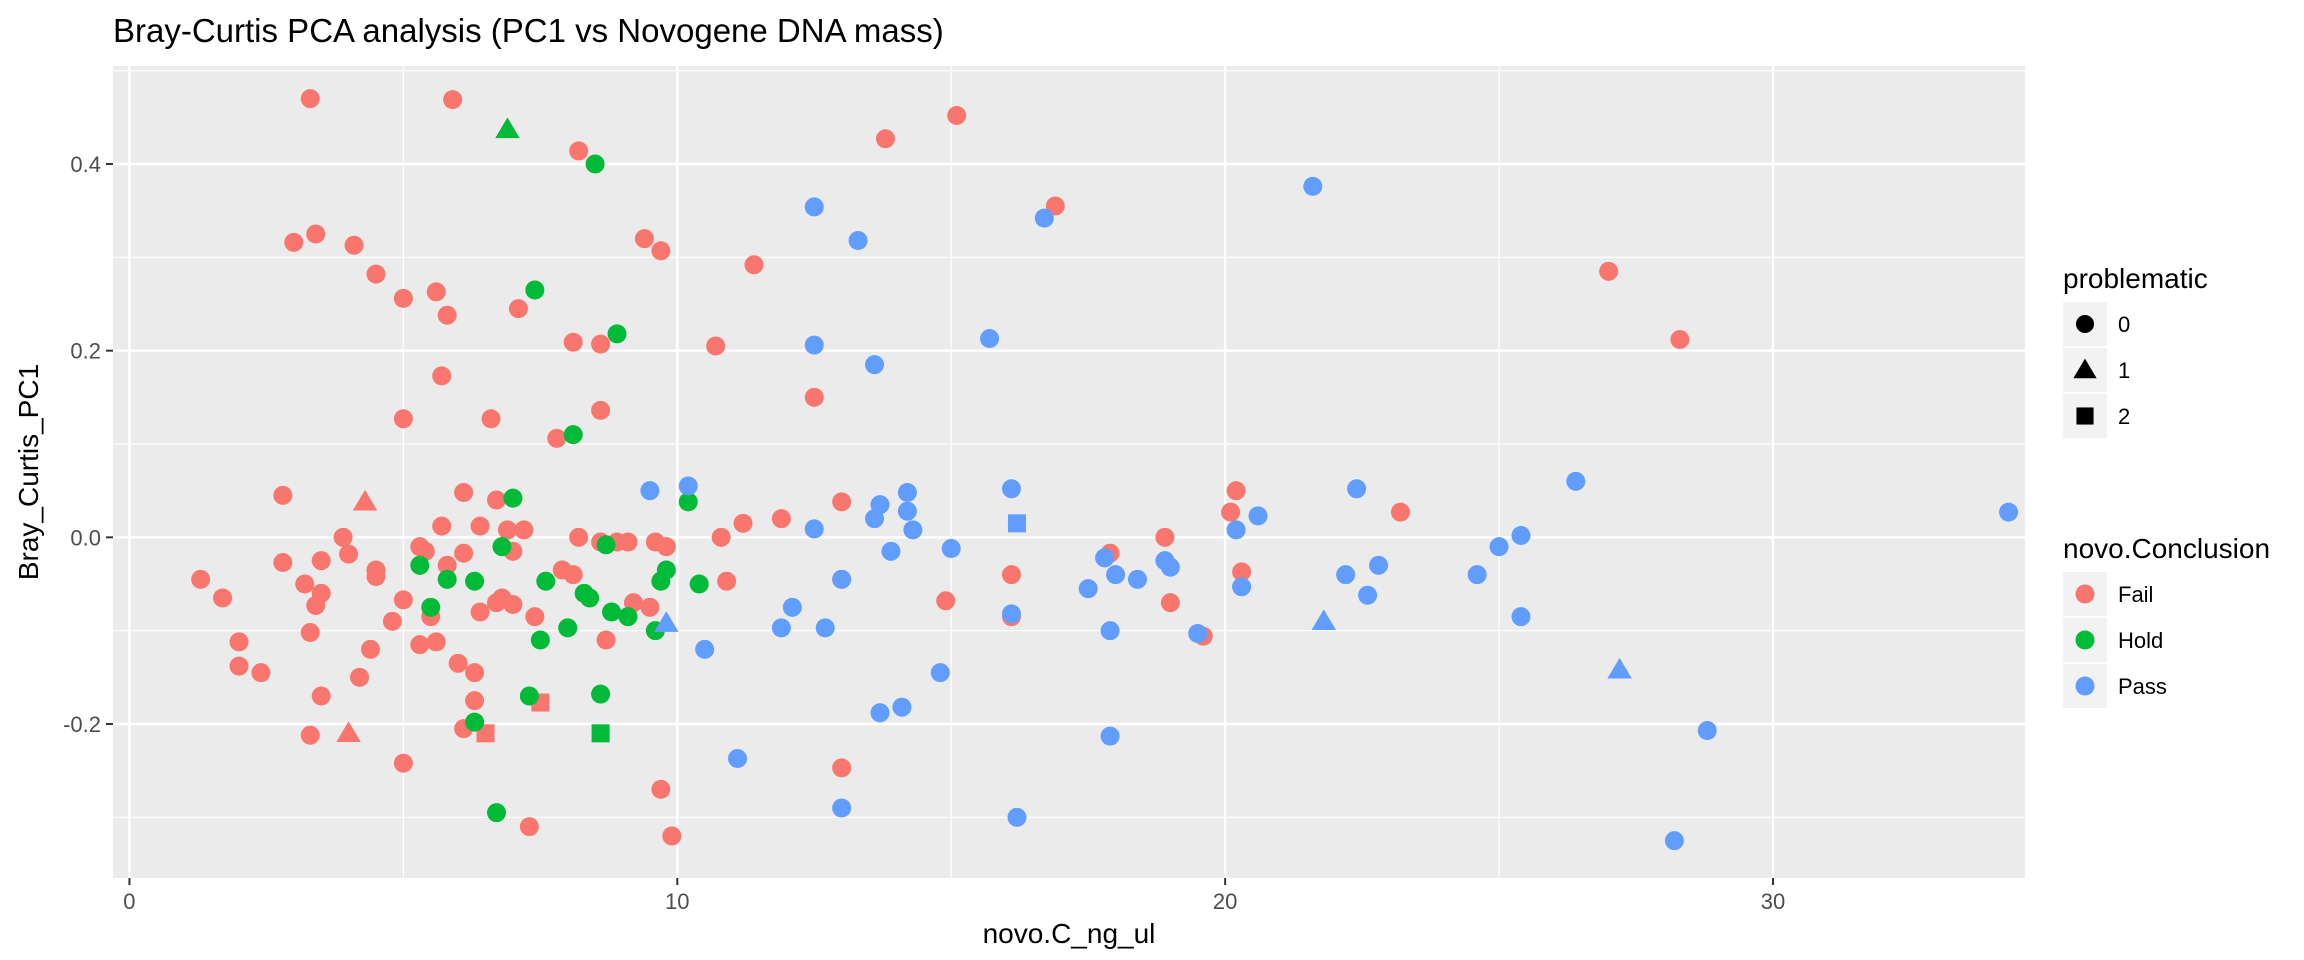 Image resolution: width=2304 pixels, height=960 pixels. What do you see at coordinates (2085, 324) in the screenshot?
I see `legend-shape-circle` at bounding box center [2085, 324].